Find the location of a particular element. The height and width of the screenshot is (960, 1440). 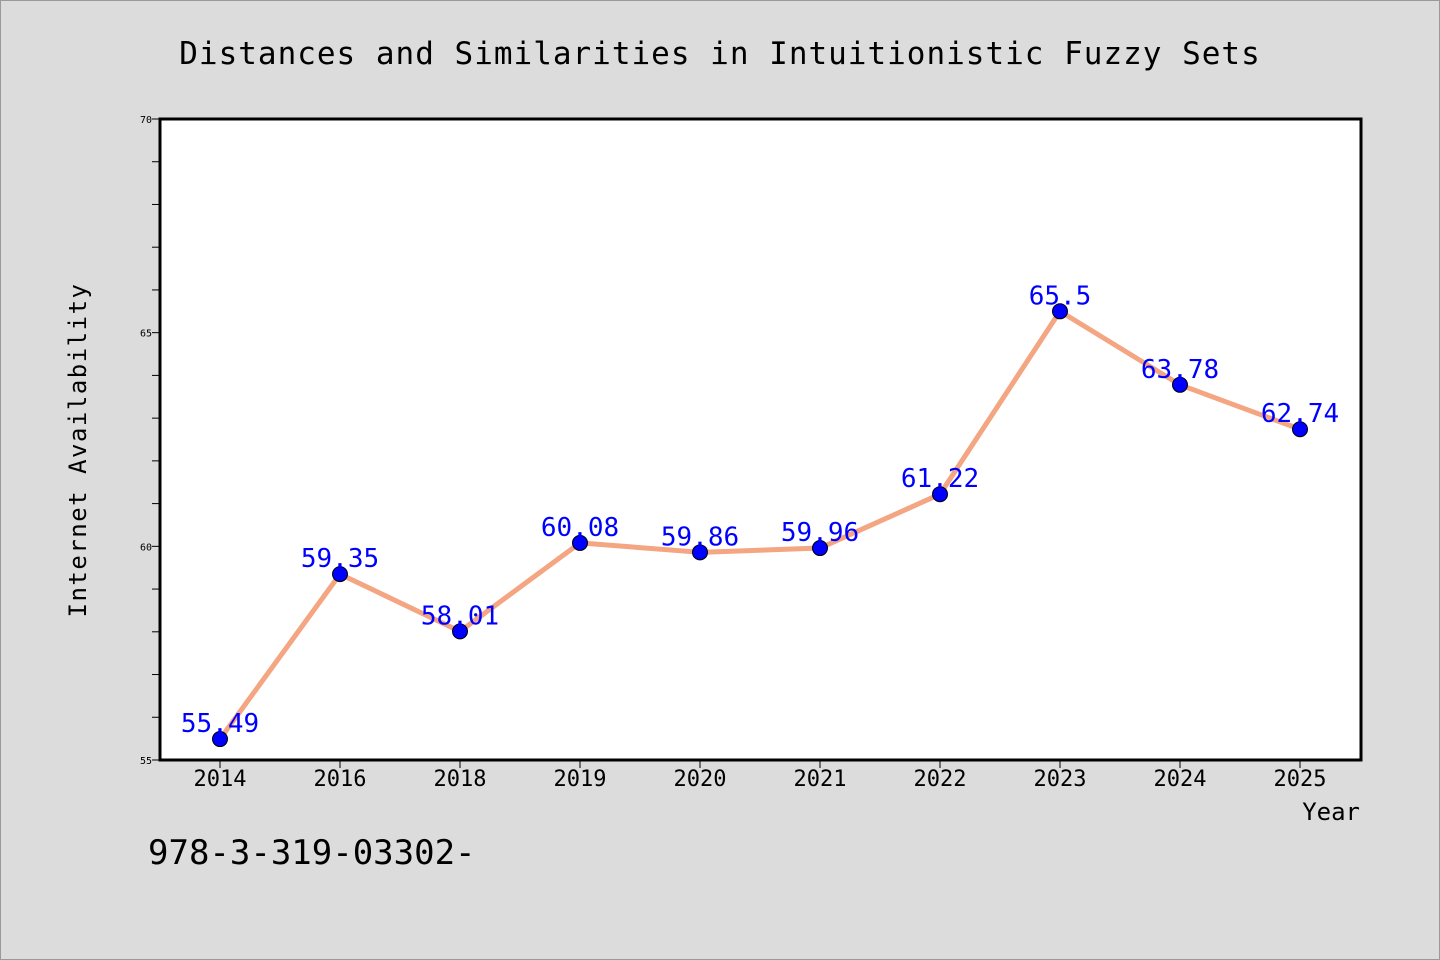

x-axis-label: Year is located at coordinates (1331, 812).